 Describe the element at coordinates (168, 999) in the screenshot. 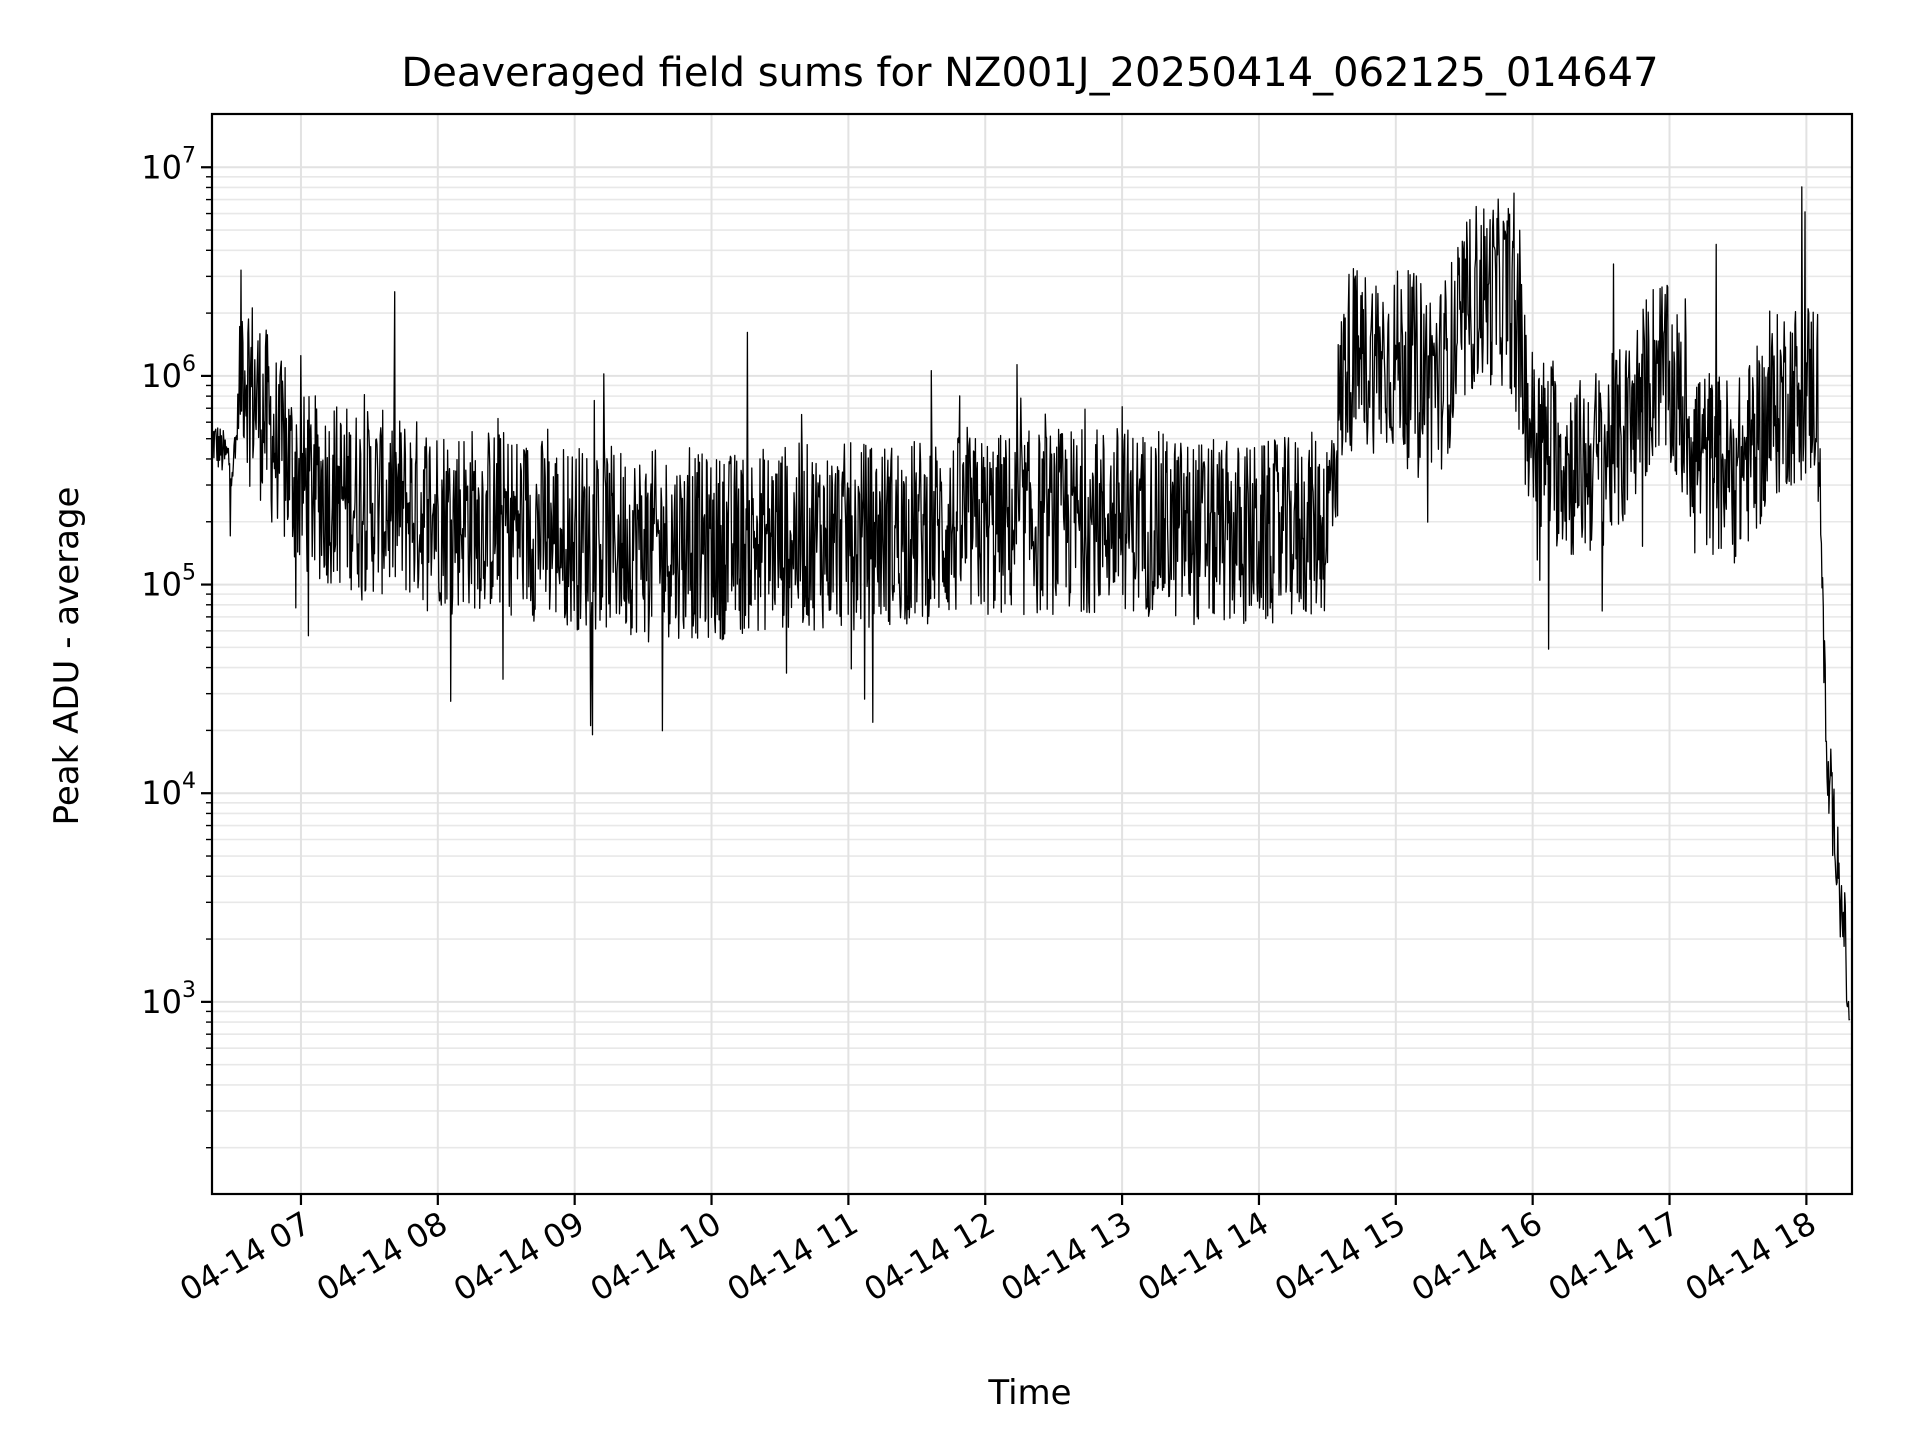

I see `y-tick-label: 10³` at that location.